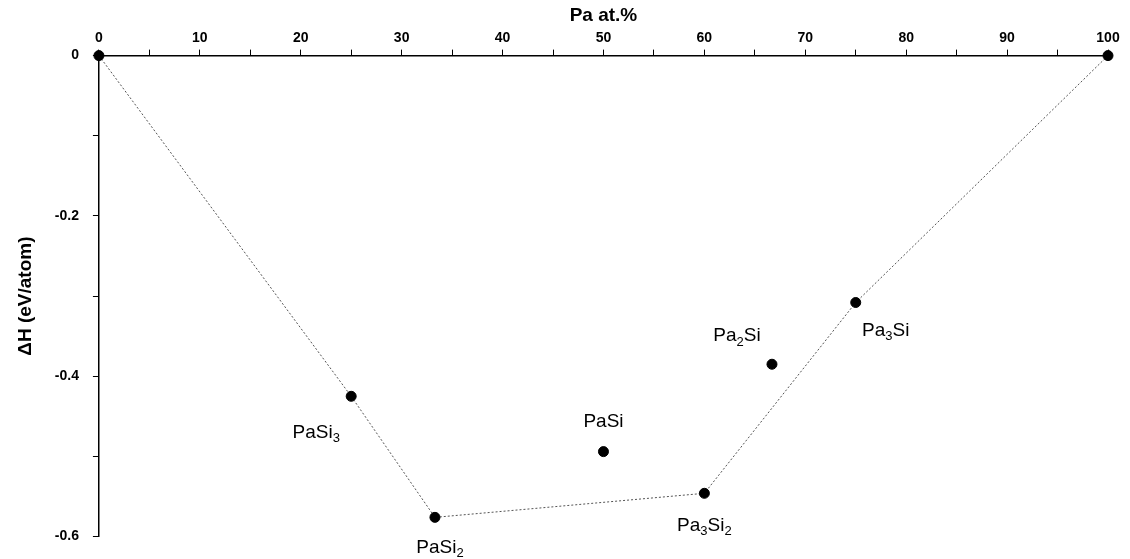 The image size is (1130, 559). Describe the element at coordinates (200, 37) in the screenshot. I see `x-tick-label: 10` at that location.